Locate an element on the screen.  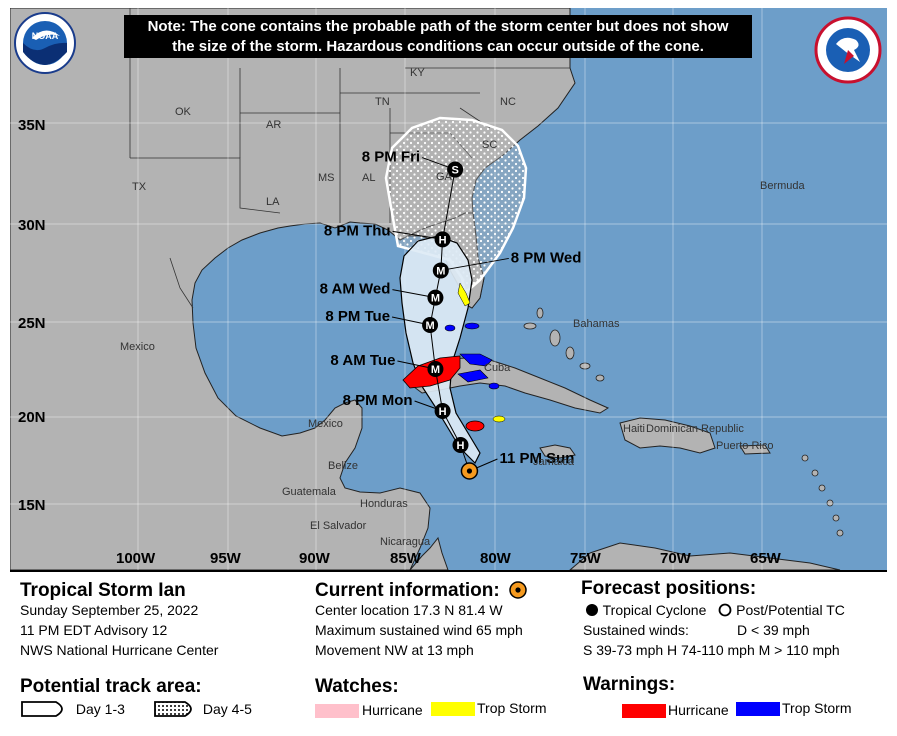
lon-label-100w: 100W is located at coordinates (136, 558).